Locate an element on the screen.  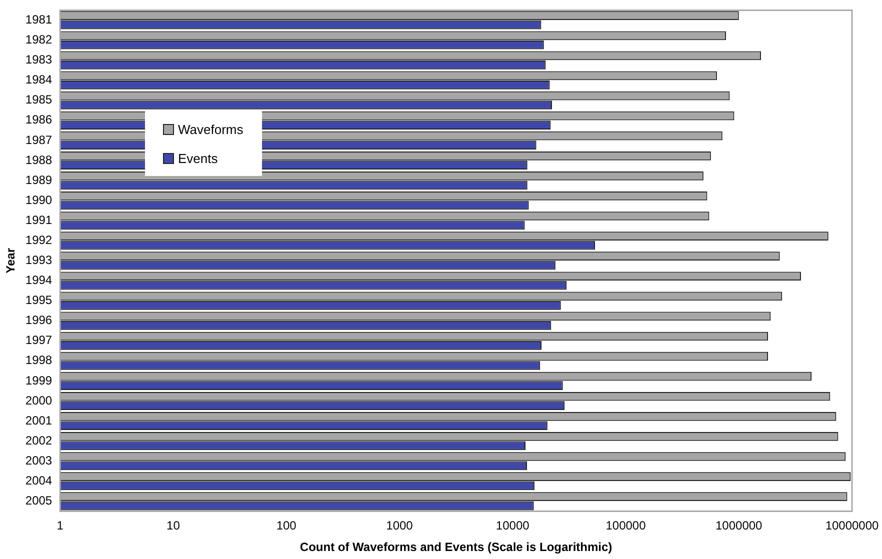
x-tick-label: 10000000 is located at coordinates (852, 525).